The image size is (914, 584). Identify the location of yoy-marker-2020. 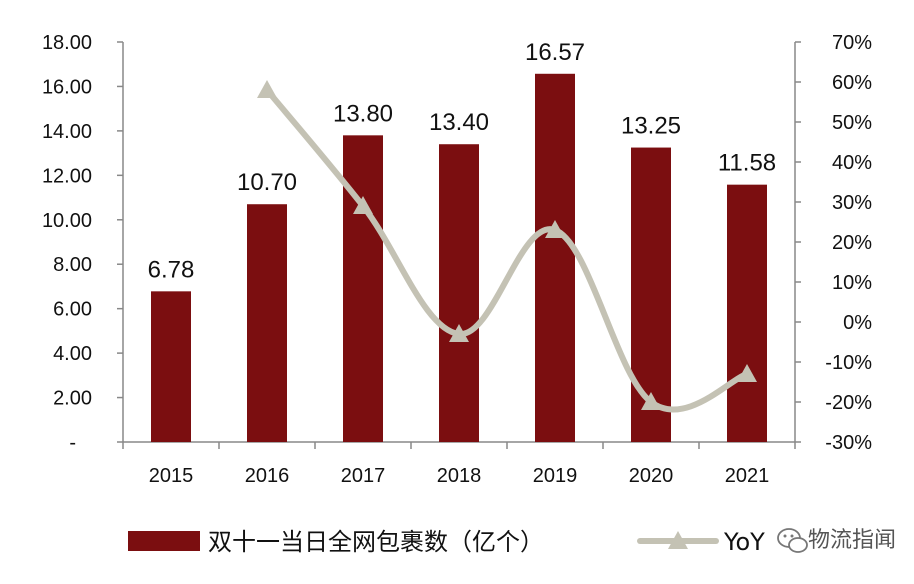
(651, 401).